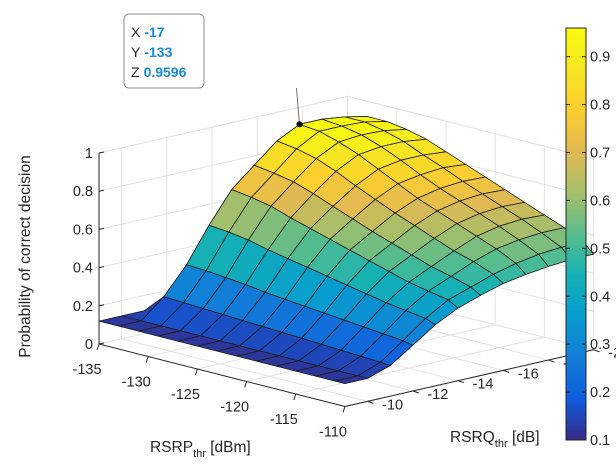 Image resolution: width=616 pixels, height=476 pixels. I want to click on x-axis-label: RSRQthr [dB], so click(495, 439).